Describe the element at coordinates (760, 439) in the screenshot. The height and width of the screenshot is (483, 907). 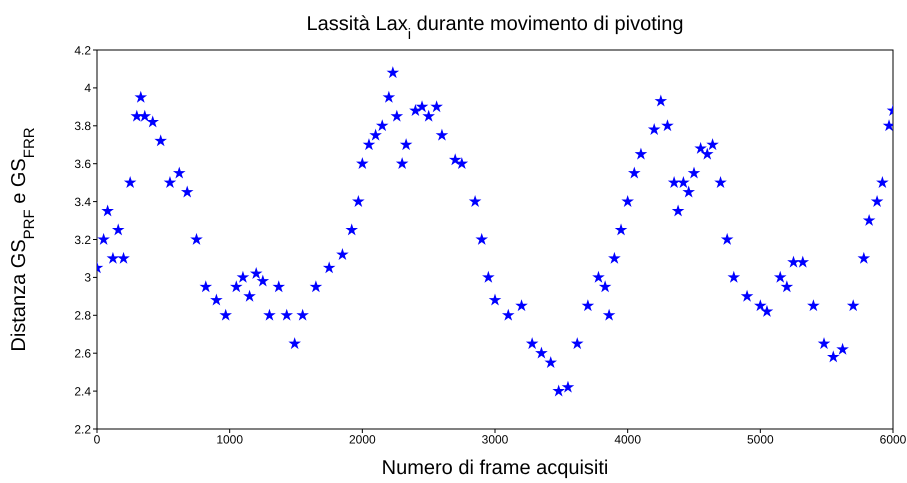
I see `x-tick-label: 5000` at that location.